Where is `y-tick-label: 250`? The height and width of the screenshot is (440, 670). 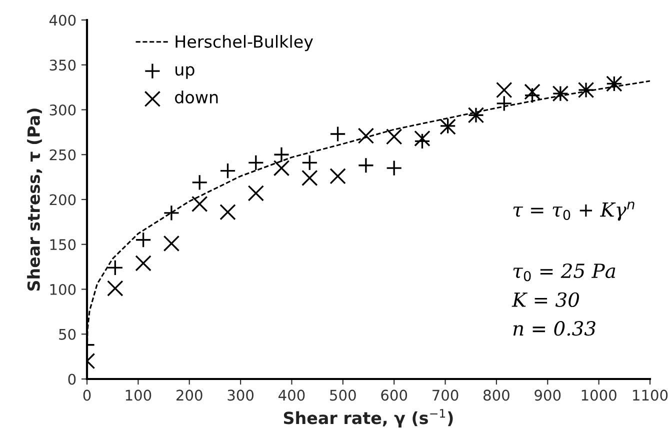 y-tick-label: 250 is located at coordinates (63, 154).